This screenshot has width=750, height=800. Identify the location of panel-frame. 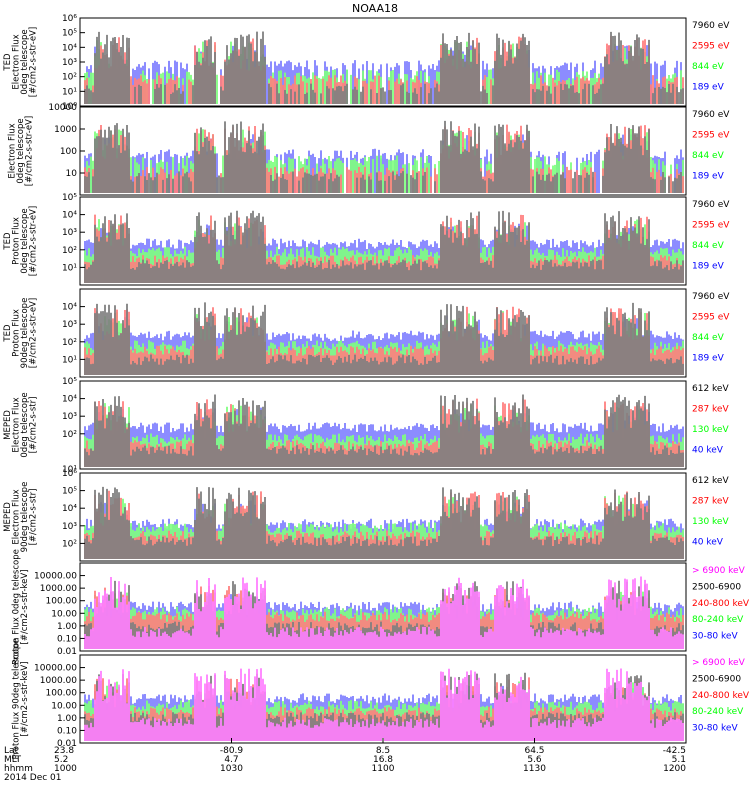
(383, 425).